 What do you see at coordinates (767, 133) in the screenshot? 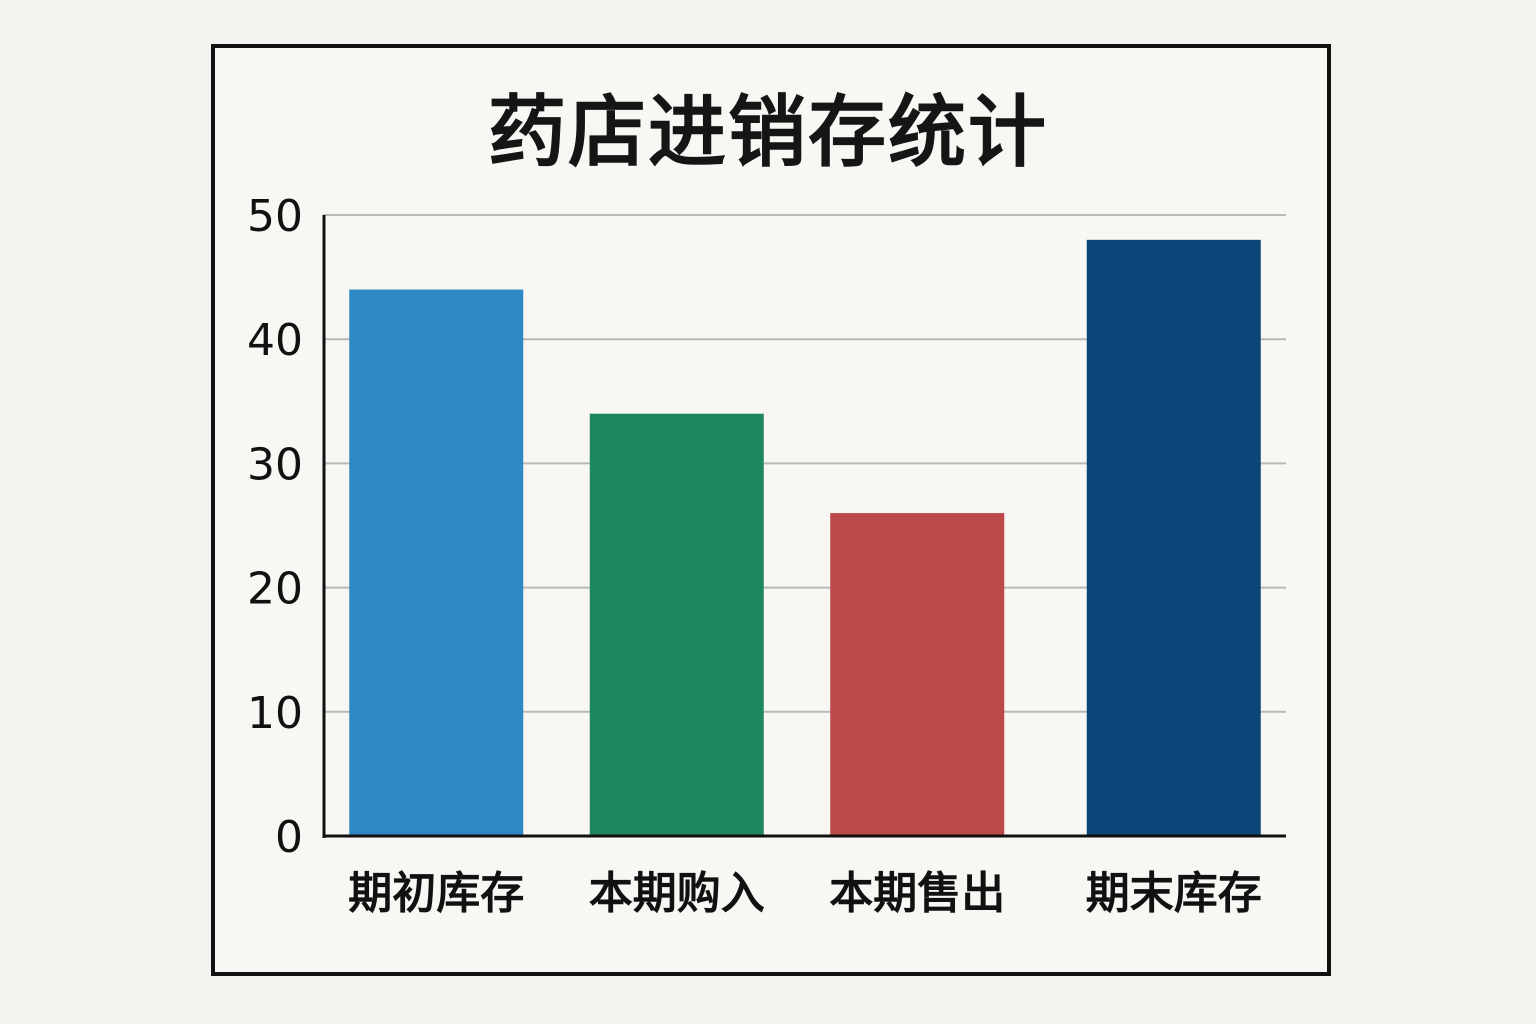
I see `chart-title: 药店进销存统计` at bounding box center [767, 133].